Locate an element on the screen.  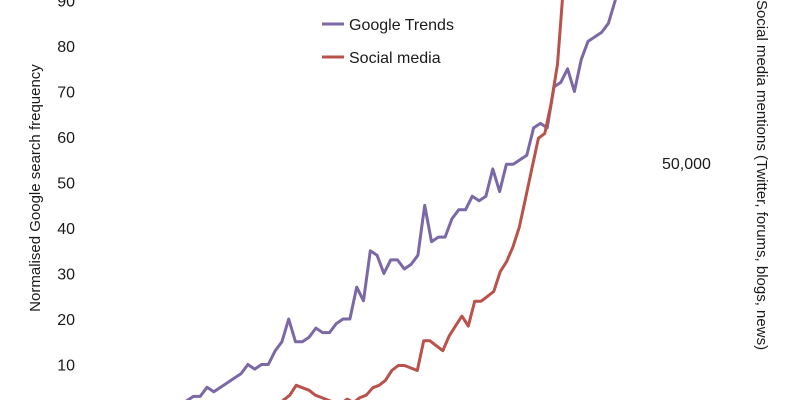
left-tick-label: 80 is located at coordinates (66, 47).